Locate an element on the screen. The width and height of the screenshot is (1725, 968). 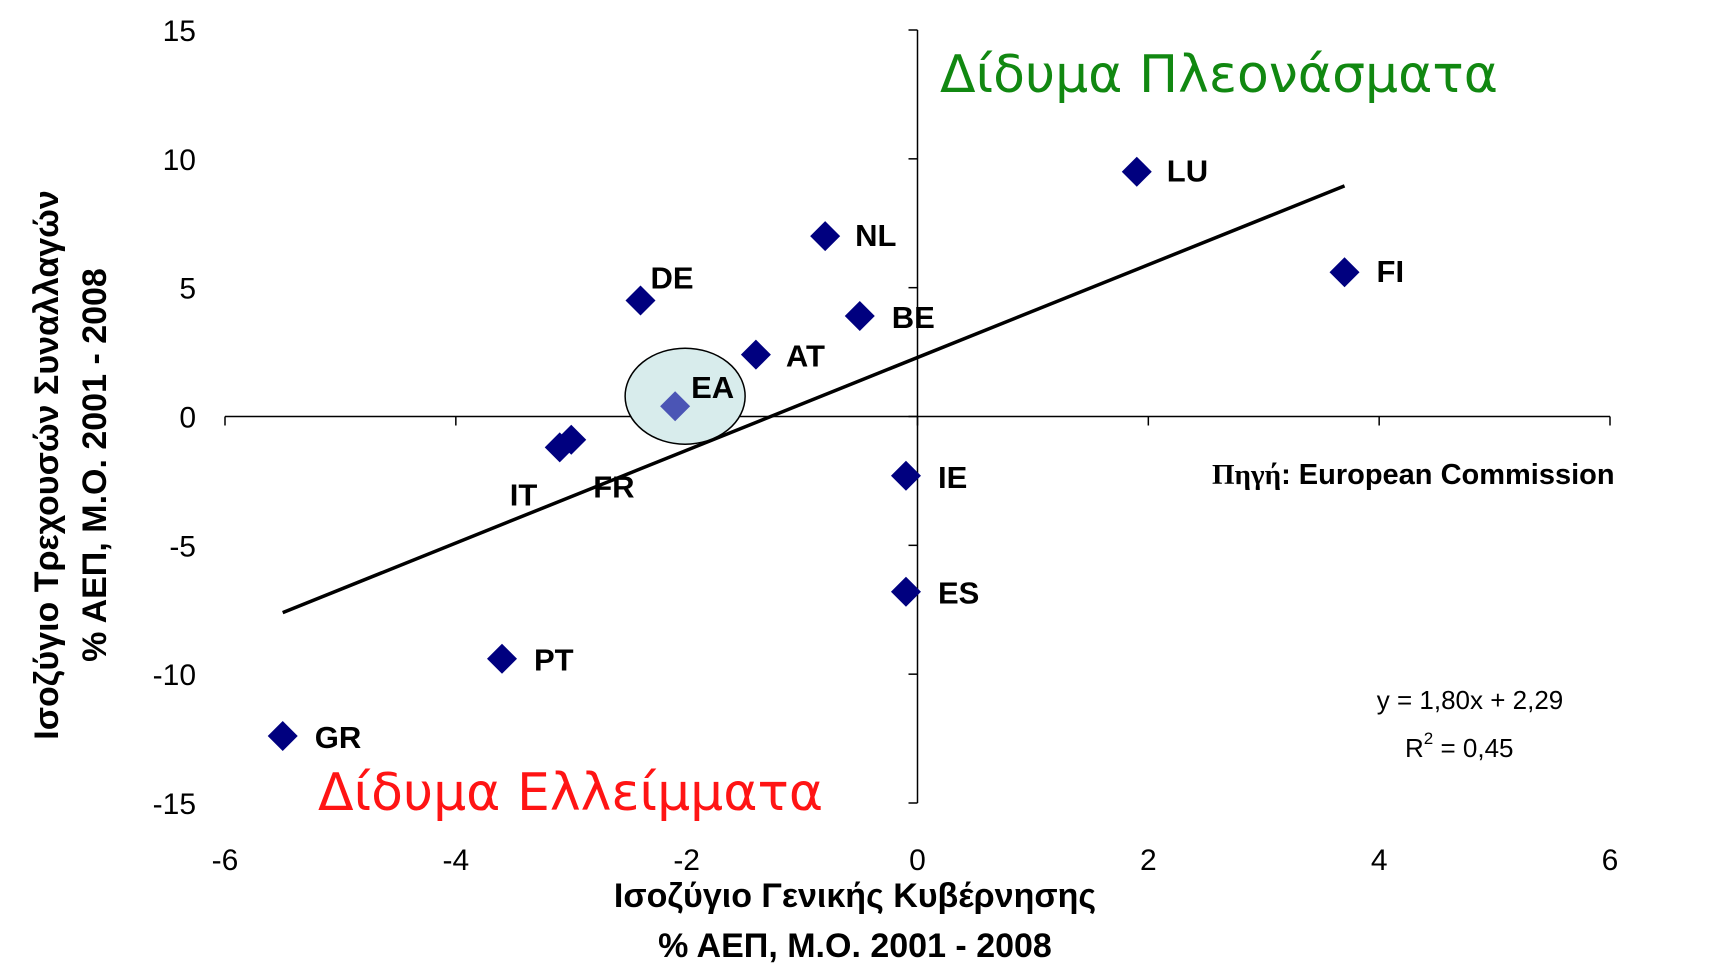
x-axis-title-line2: % ΑΕΠ, Μ.Ο. 2001 - 2008 is located at coordinates (855, 946).